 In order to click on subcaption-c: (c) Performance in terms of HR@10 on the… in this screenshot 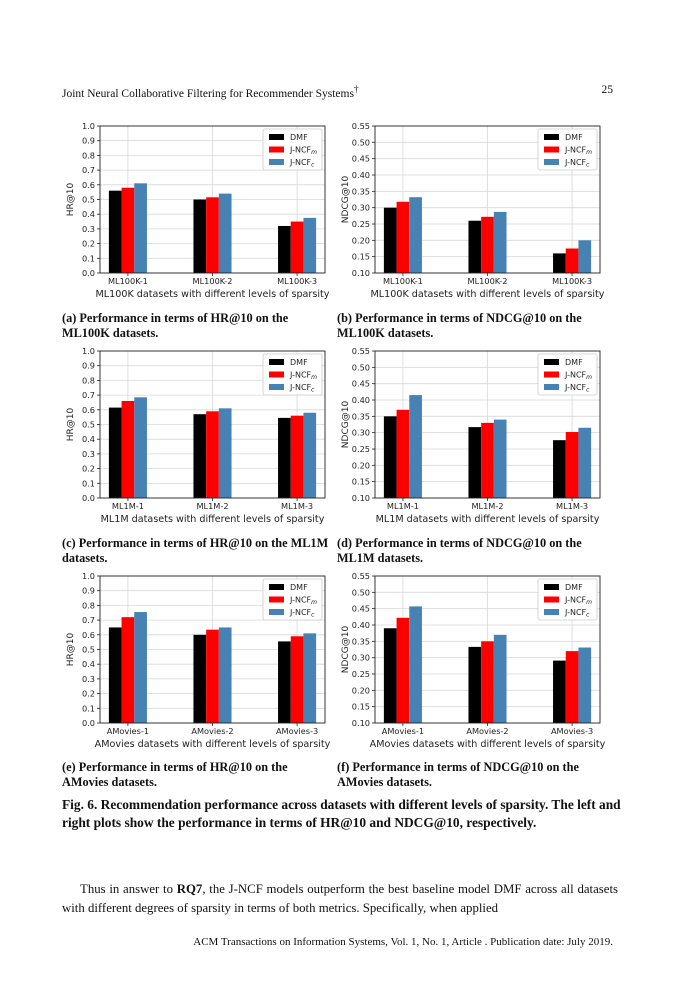, I will do `click(195, 550)`.